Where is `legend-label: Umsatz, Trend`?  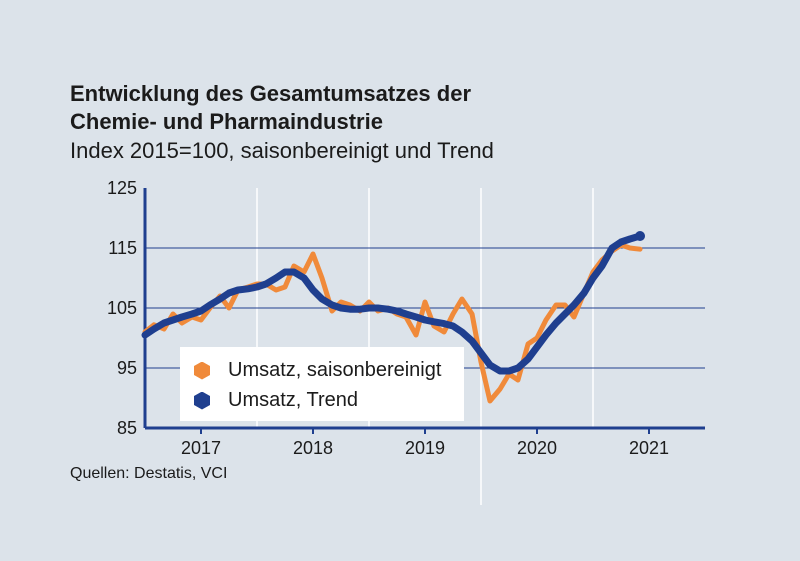
legend-label: Umsatz, Trend is located at coordinates (293, 400).